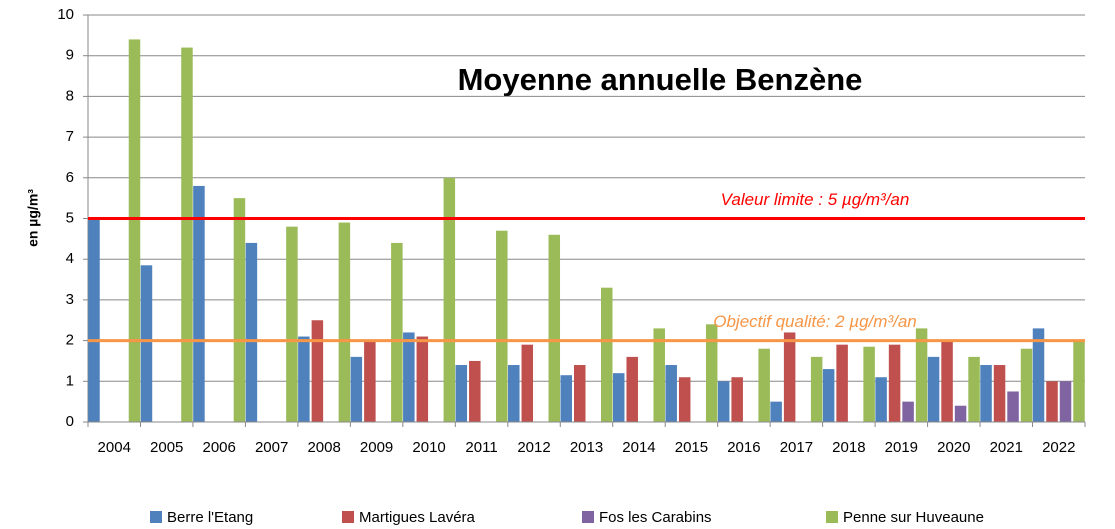  Describe the element at coordinates (901, 447) in the screenshot. I see `x-tick-label: 2019` at that location.